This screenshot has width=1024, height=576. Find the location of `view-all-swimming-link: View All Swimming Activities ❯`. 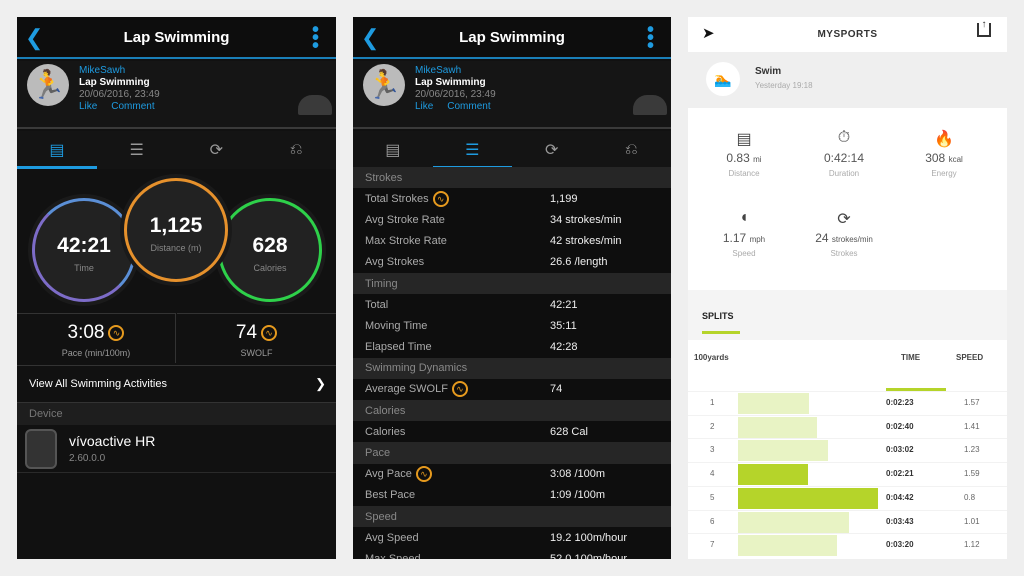

view-all-swimming-link: View All Swimming Activities ❯ is located at coordinates (176, 384).